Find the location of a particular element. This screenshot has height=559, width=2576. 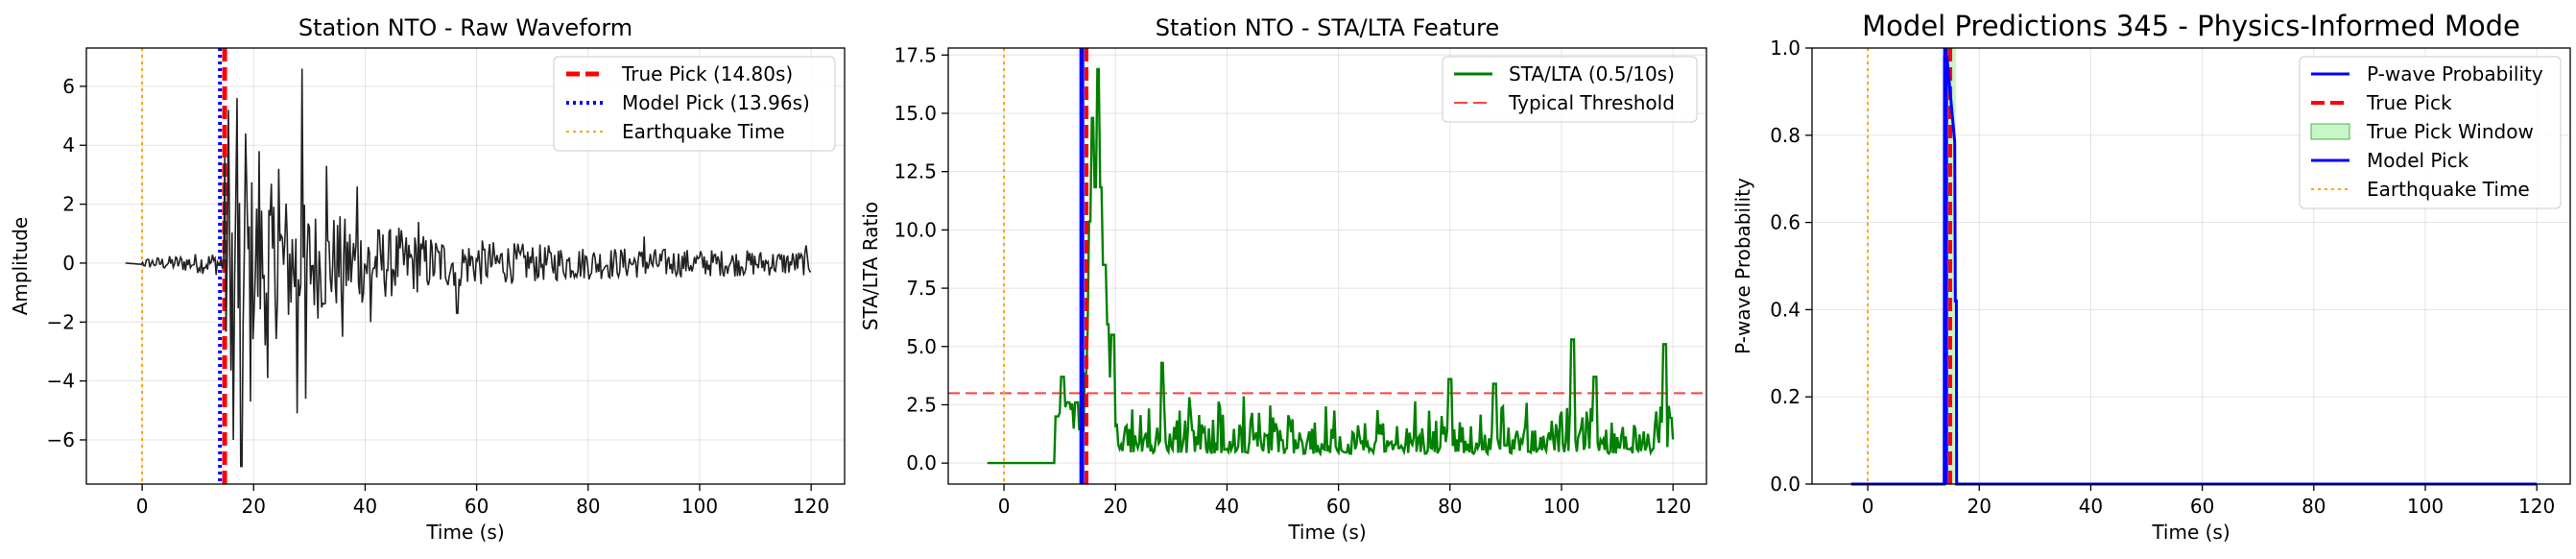

panel-2-xlabel: Time (s) is located at coordinates (1326, 532).